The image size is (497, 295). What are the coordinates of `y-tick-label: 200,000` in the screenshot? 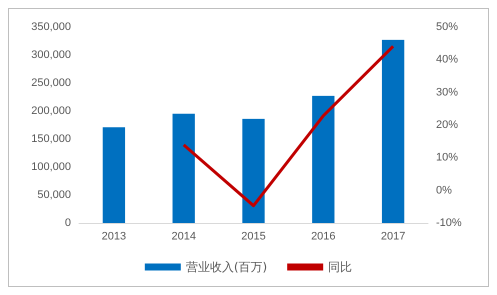 It's located at (51, 111).